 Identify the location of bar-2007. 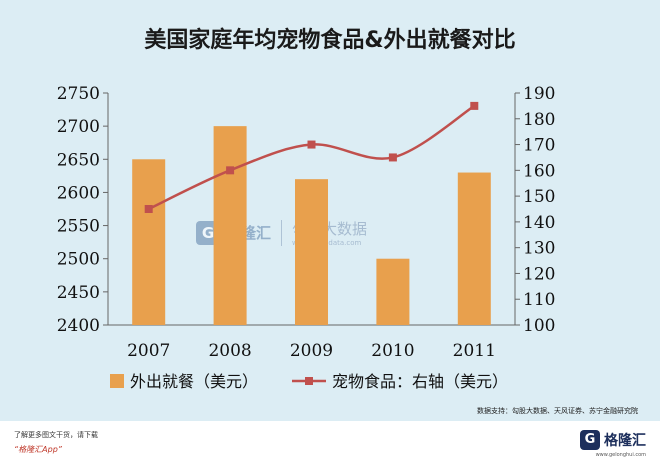
(149, 242).